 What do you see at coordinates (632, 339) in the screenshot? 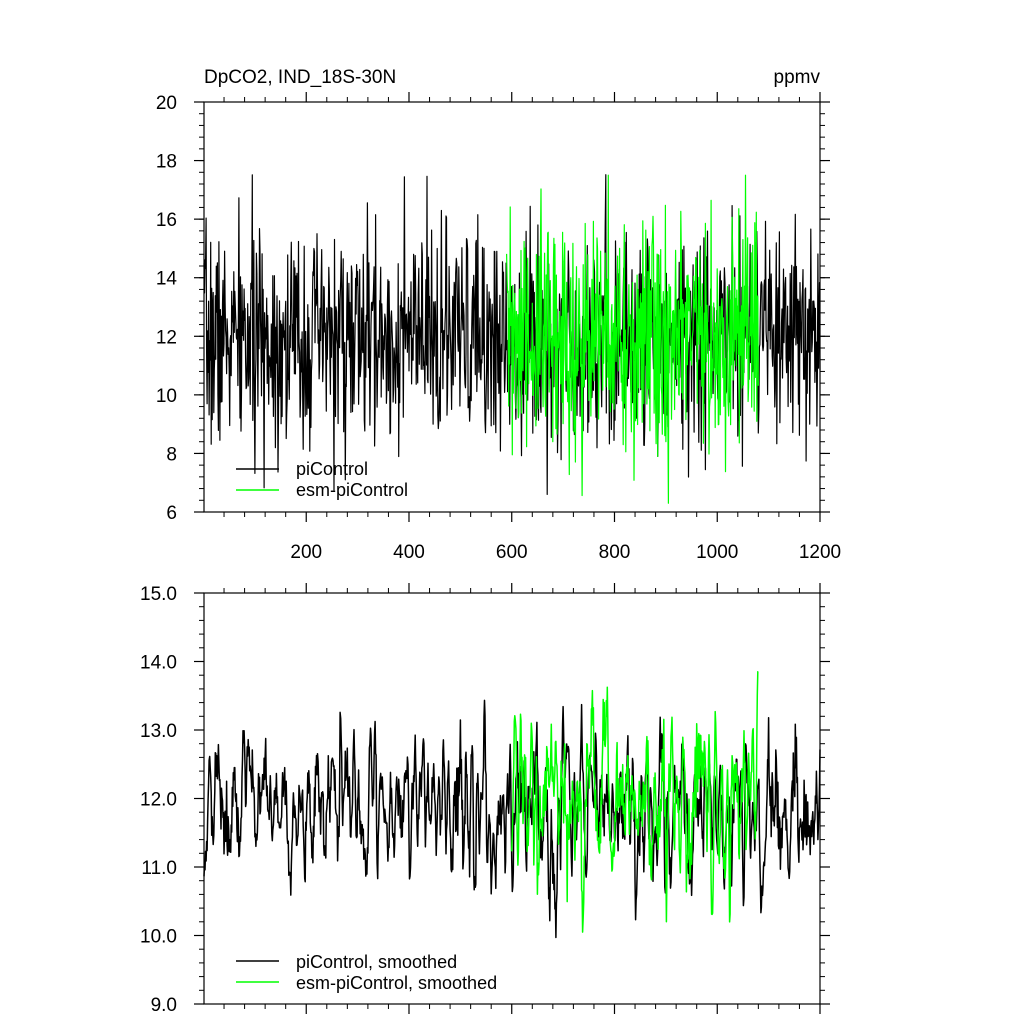
I see `series-line-esm-picontrol` at bounding box center [632, 339].